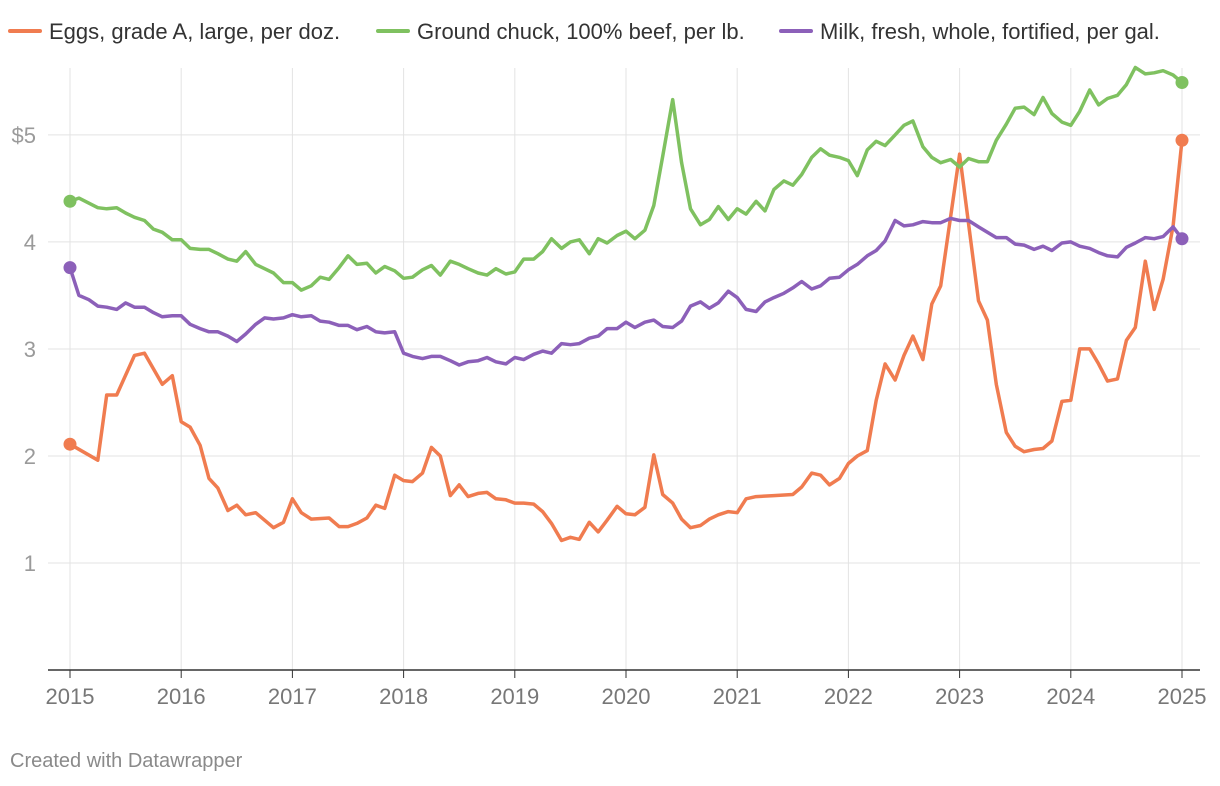  What do you see at coordinates (1182, 239) in the screenshot?
I see `series-end-point-milk` at bounding box center [1182, 239].